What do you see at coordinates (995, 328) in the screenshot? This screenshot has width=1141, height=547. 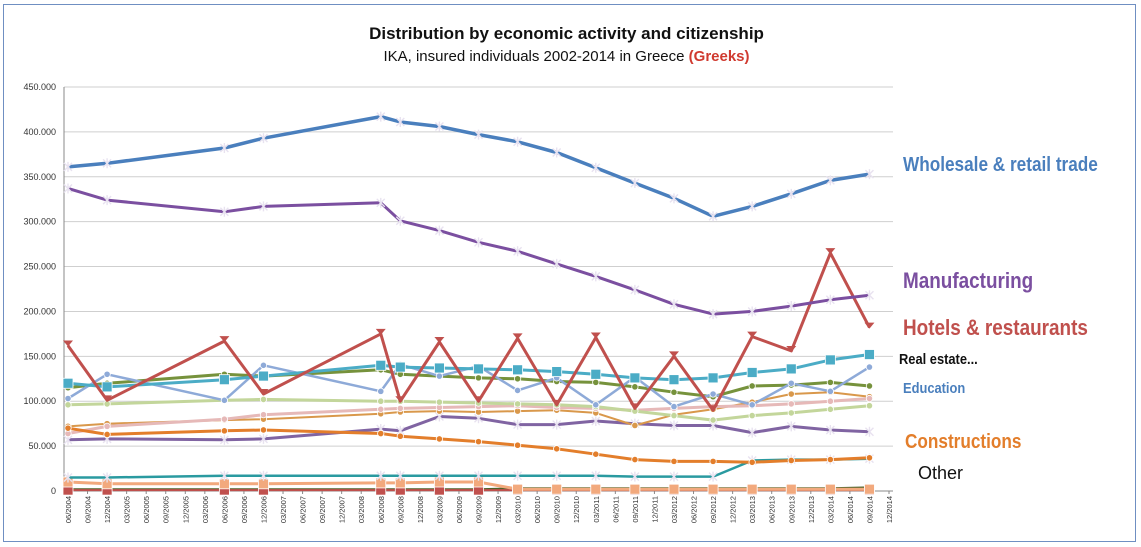 I see `annotation-label: Hotels & restaurants` at bounding box center [995, 328].